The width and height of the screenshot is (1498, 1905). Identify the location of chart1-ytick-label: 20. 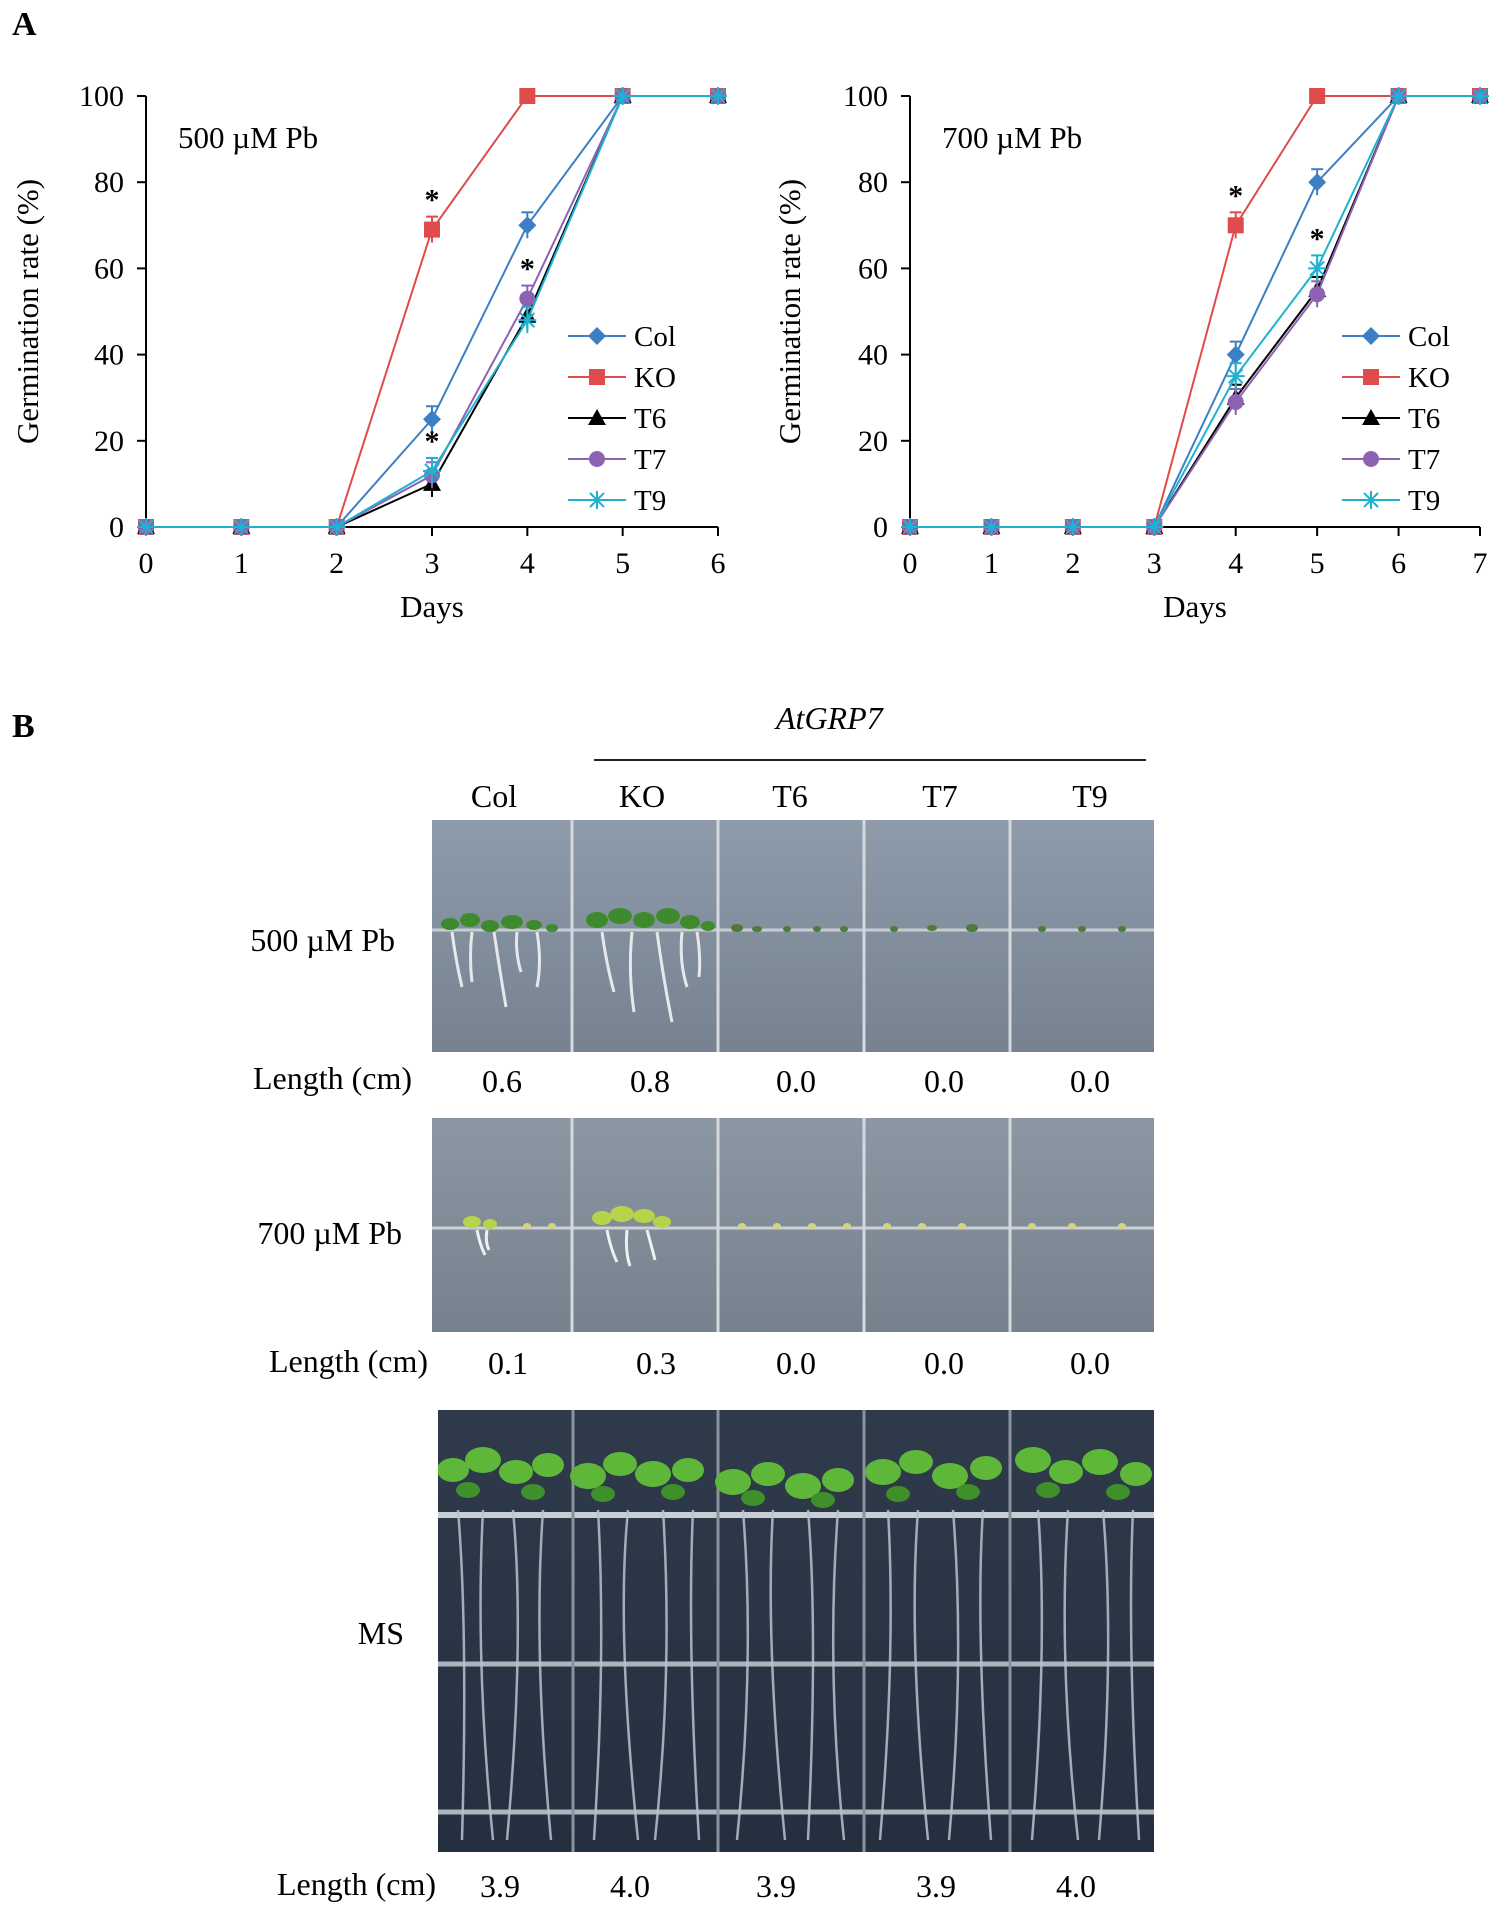
(109, 441).